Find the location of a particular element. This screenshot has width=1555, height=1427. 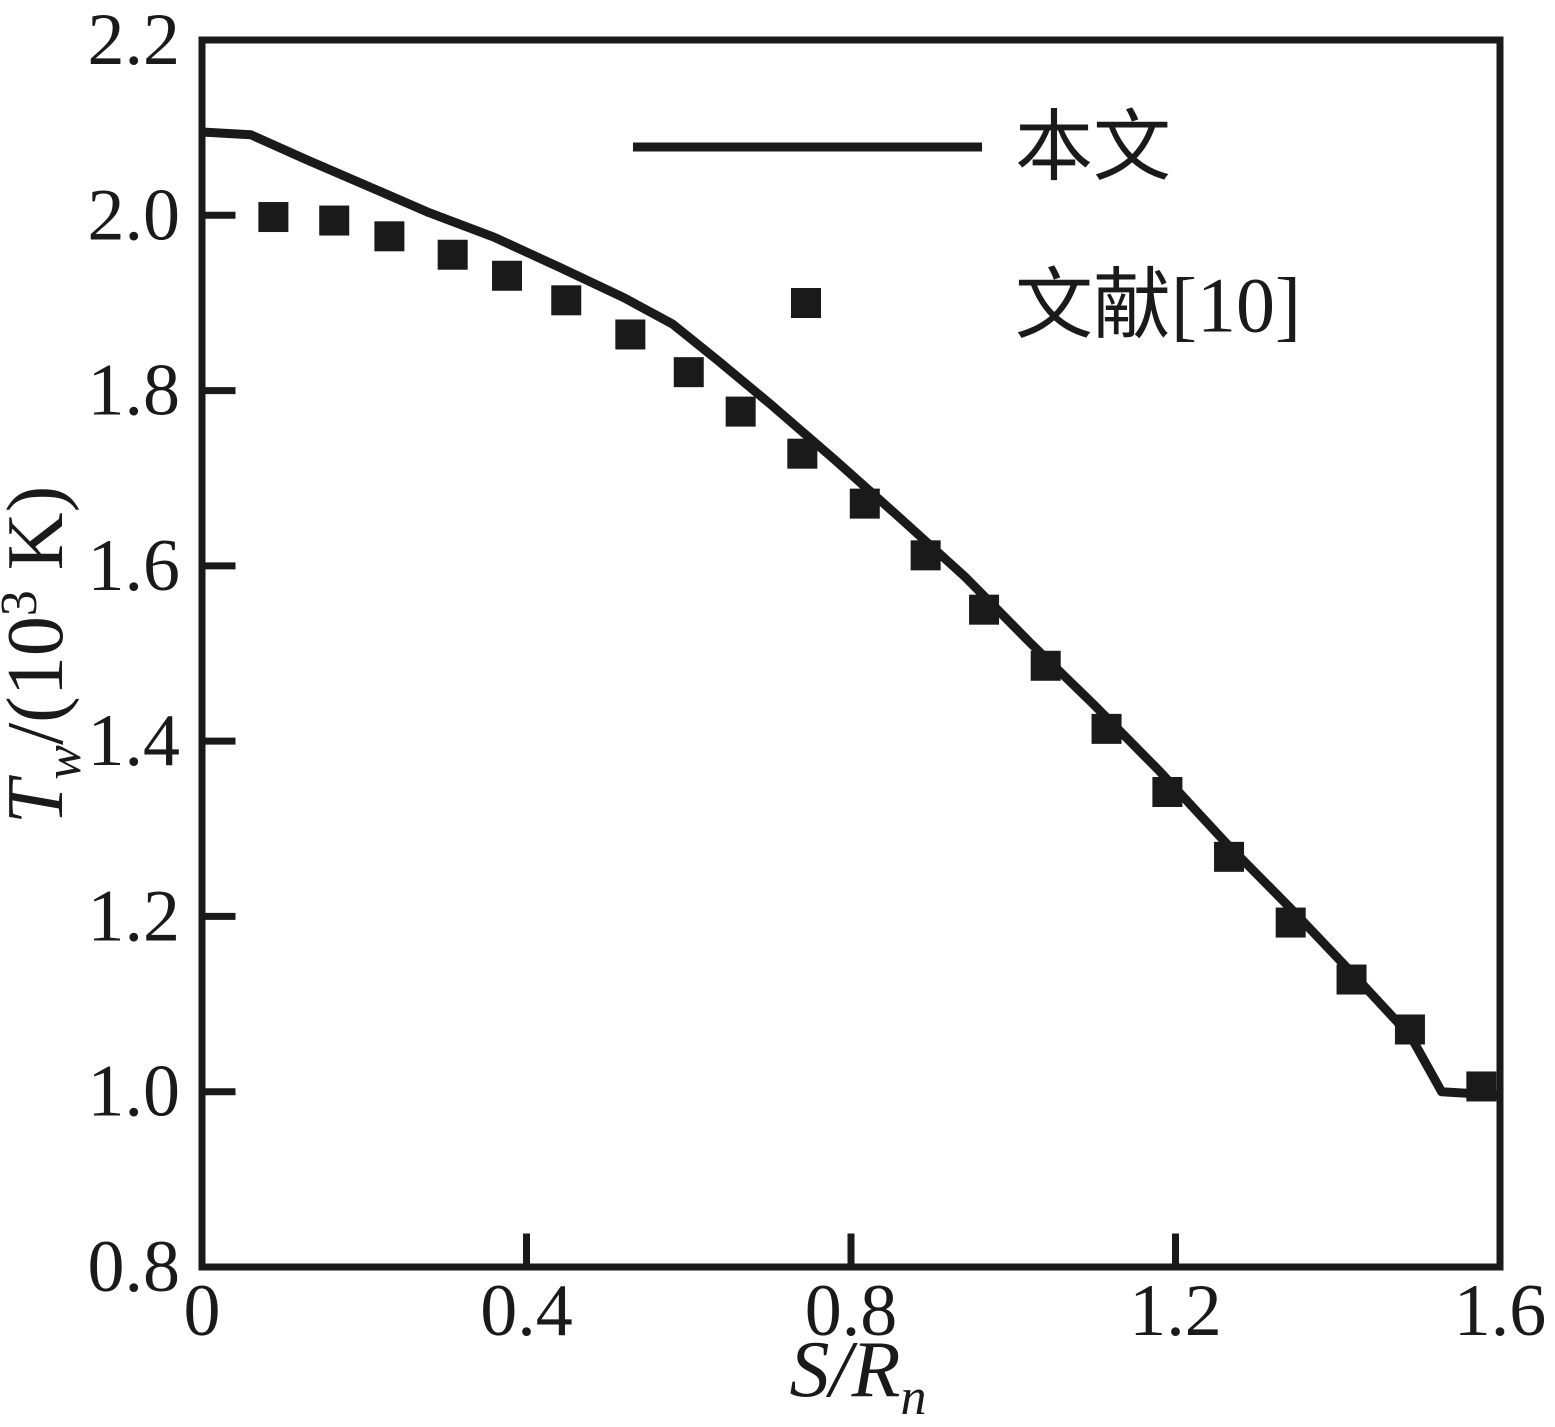

x-tick-label: 0 is located at coordinates (202, 1311).